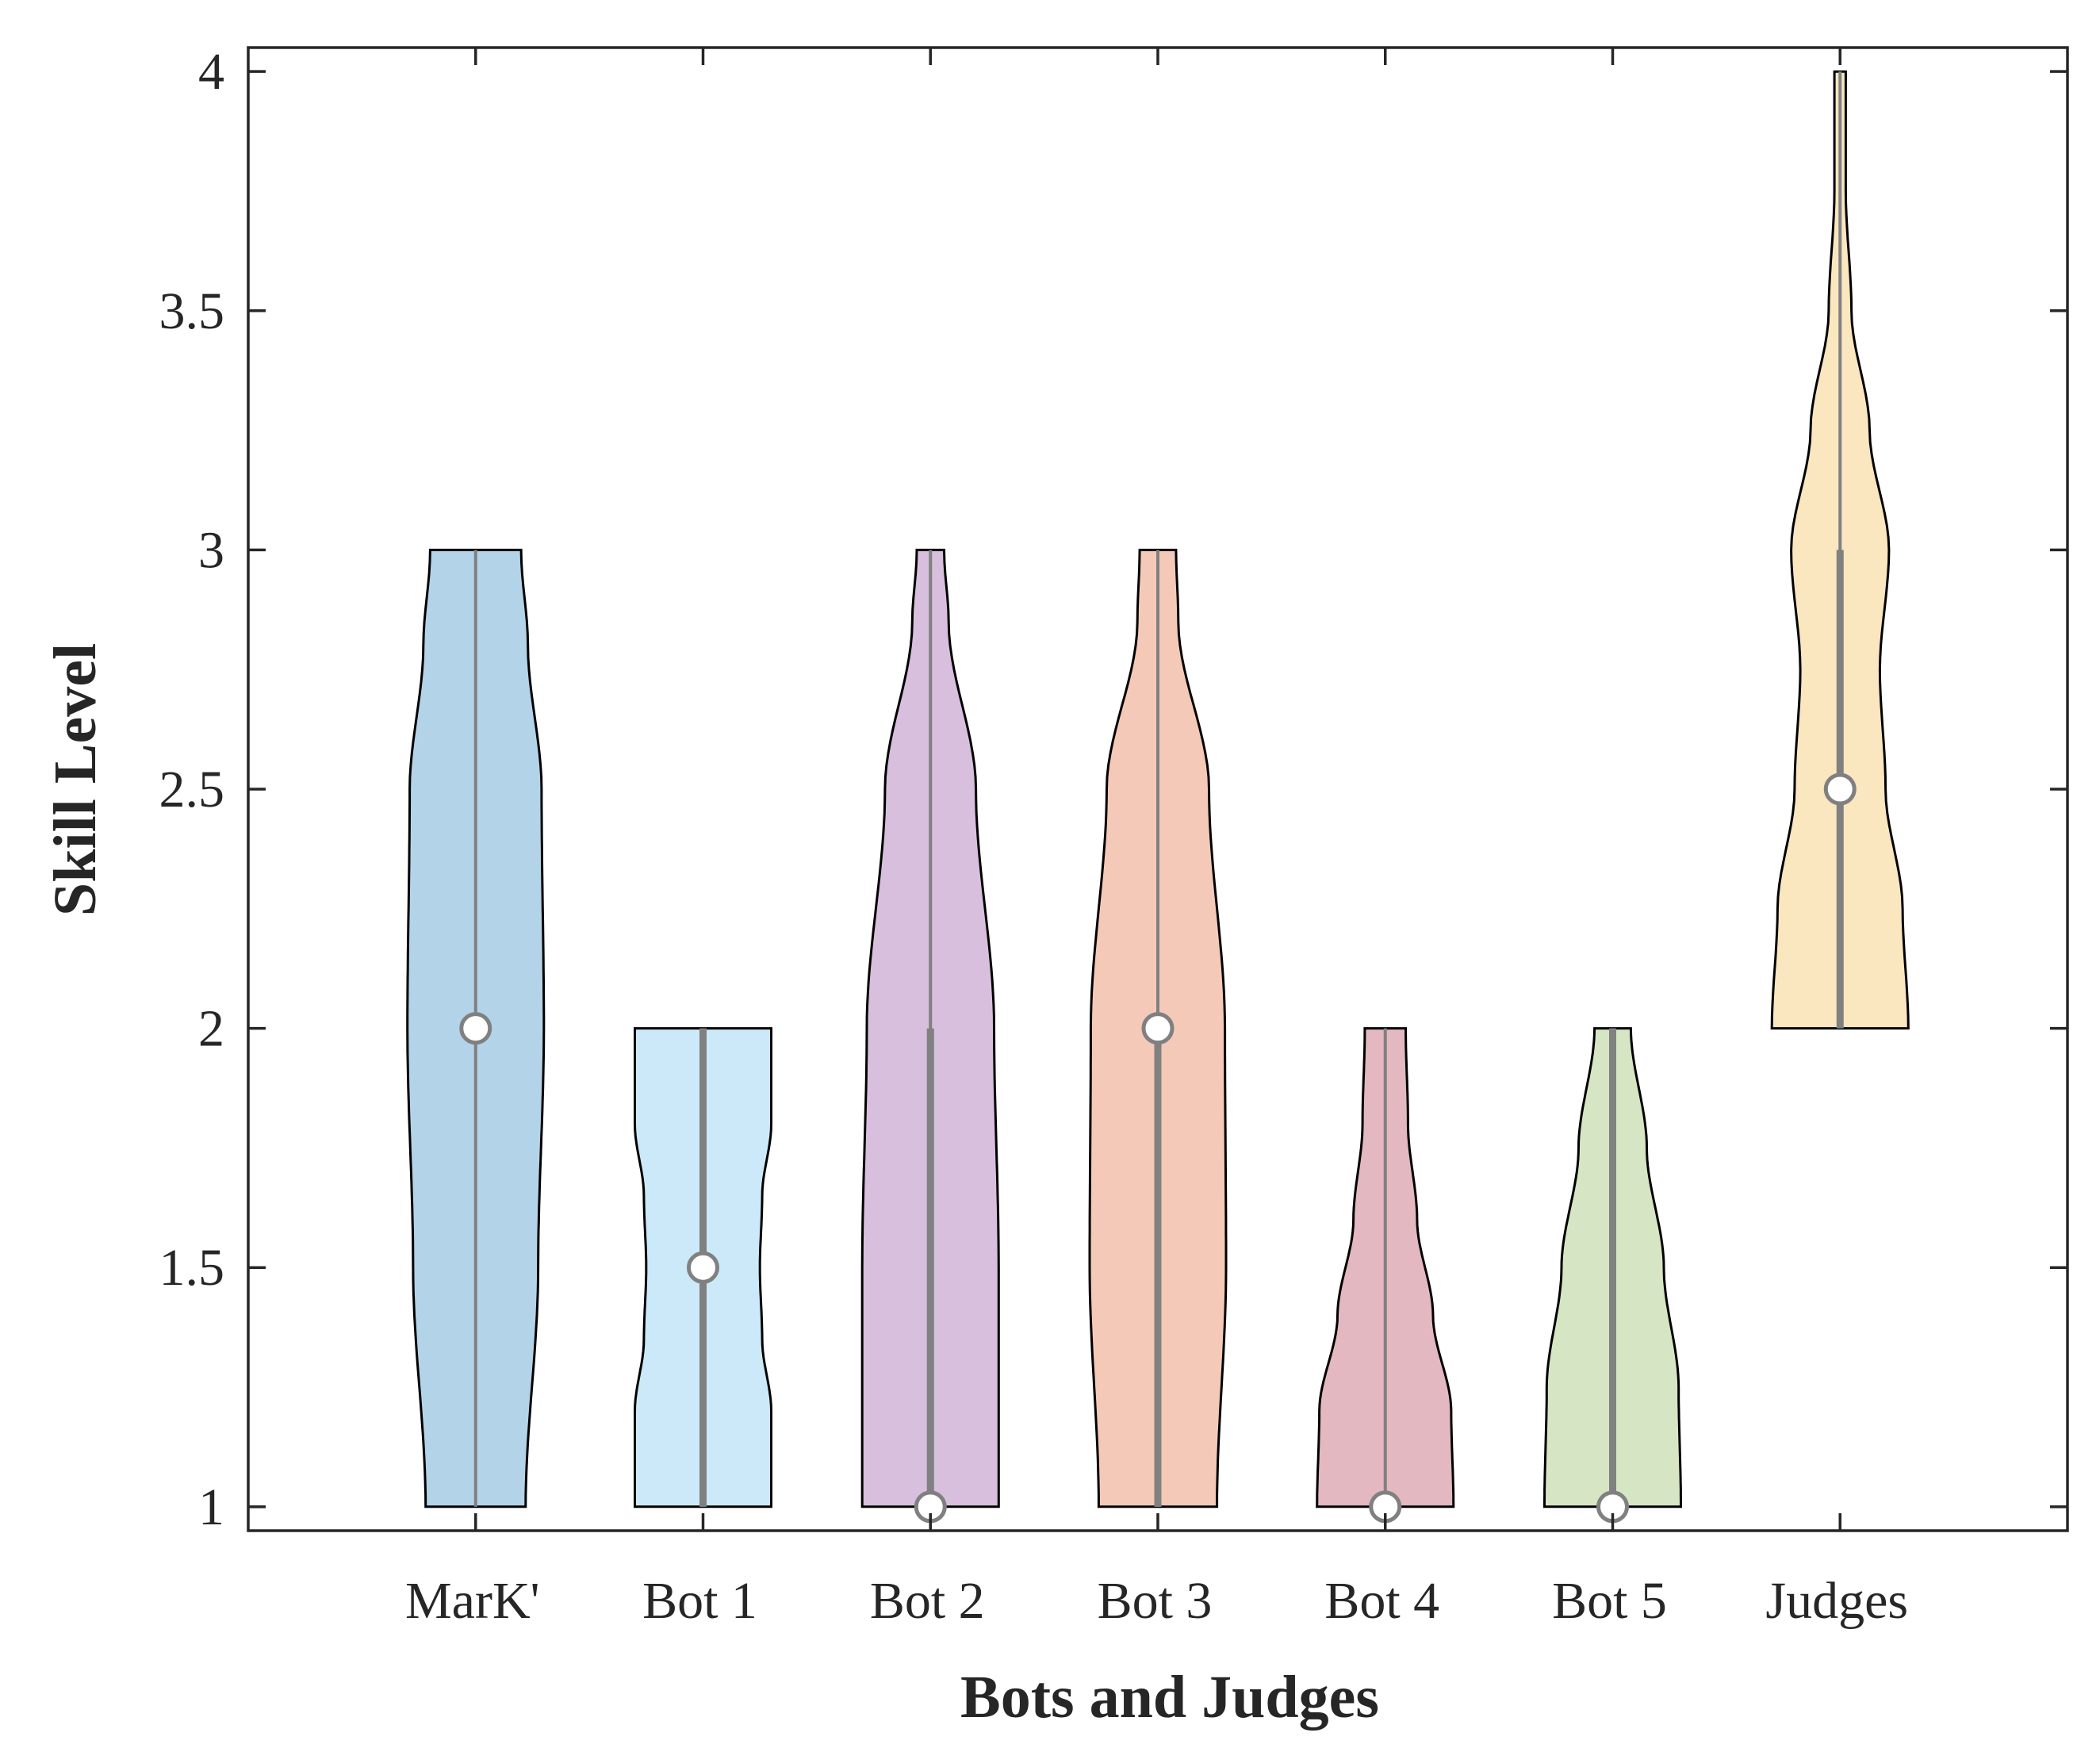 Image resolution: width=2100 pixels, height=1748 pixels. I want to click on y-tick-label: 2.5, so click(192, 790).